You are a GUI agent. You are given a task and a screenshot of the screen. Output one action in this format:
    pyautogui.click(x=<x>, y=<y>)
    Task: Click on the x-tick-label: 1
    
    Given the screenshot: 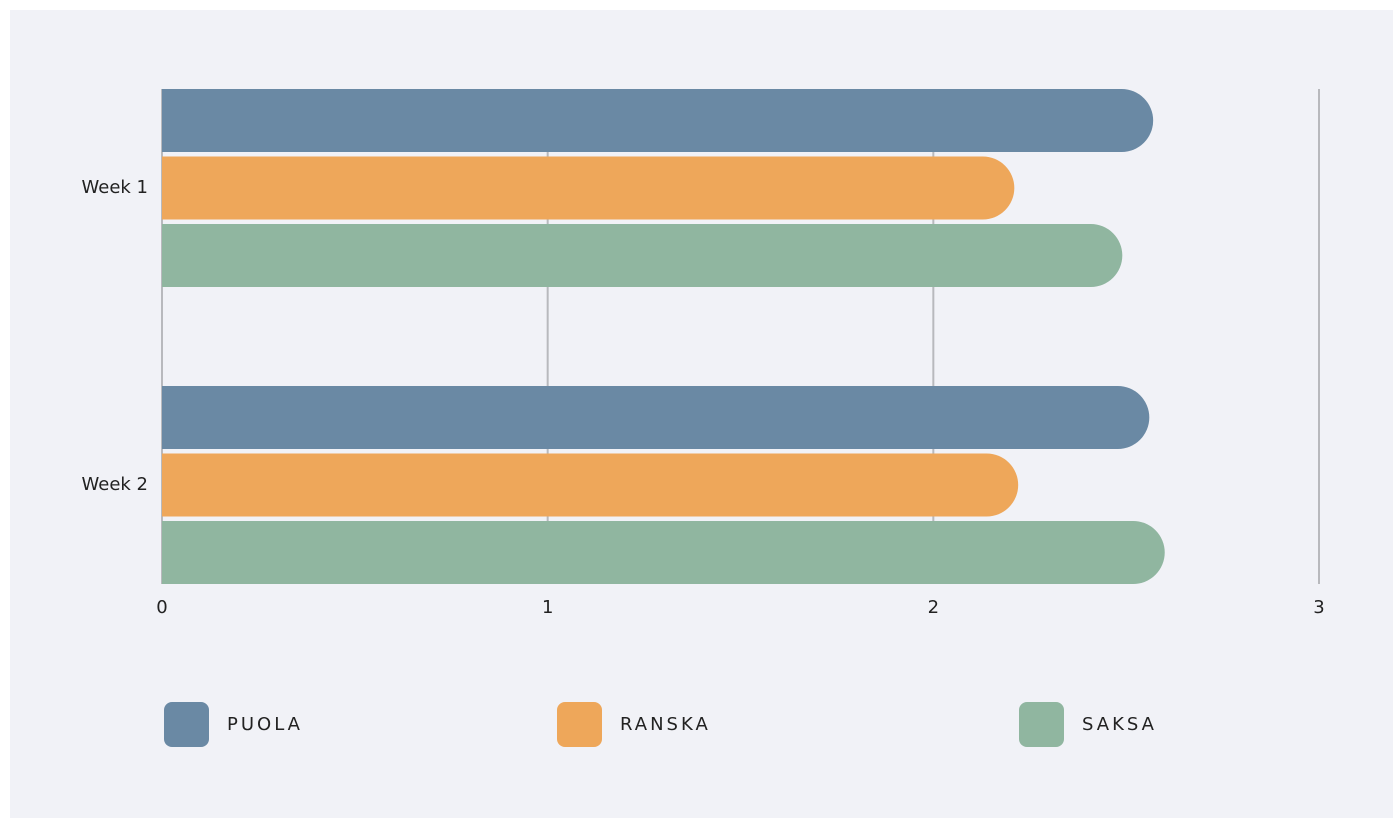 What is the action you would take?
    pyautogui.click(x=547, y=607)
    